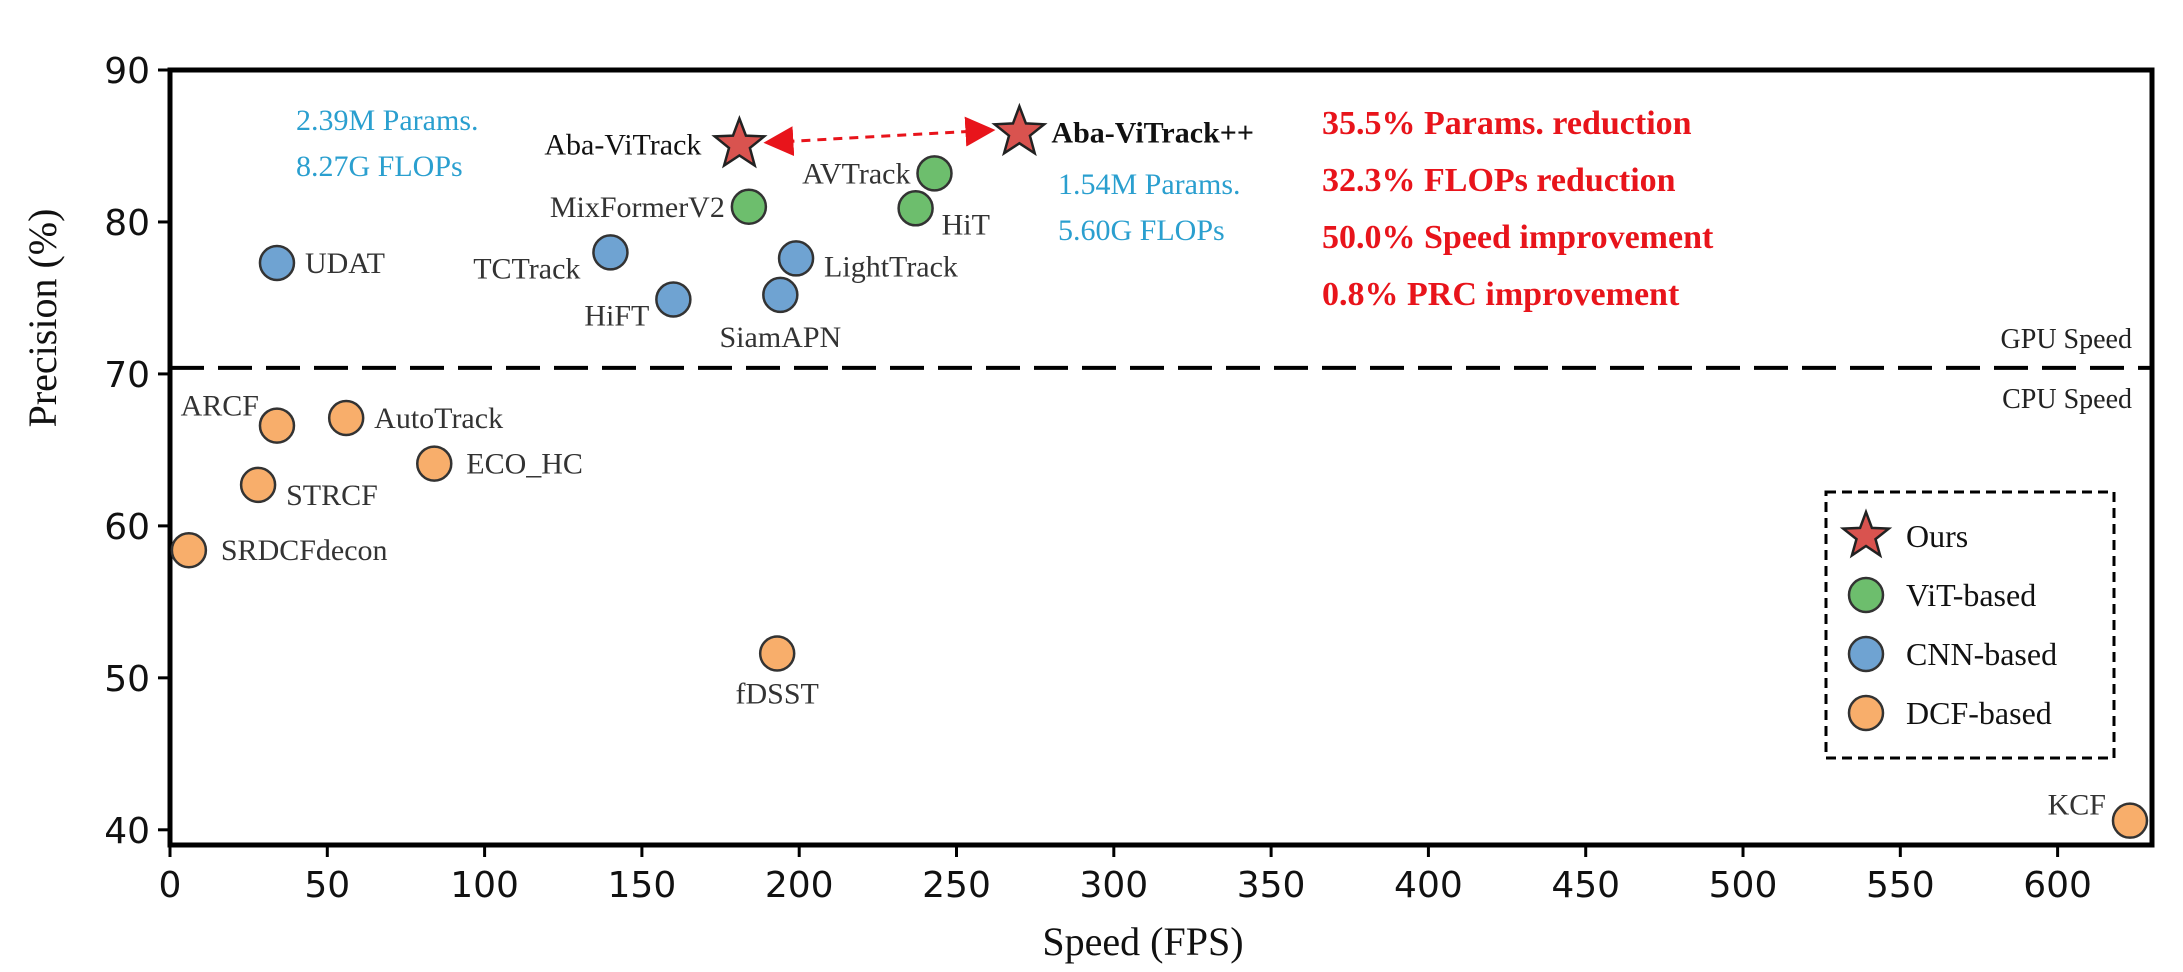  Describe the element at coordinates (856, 173) in the screenshot. I see `label-avtrack: AVTrack` at that location.